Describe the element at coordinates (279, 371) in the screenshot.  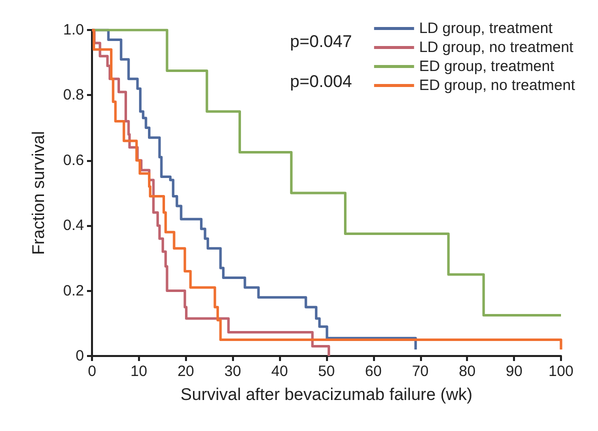
I see `x-tick-label: 40` at that location.